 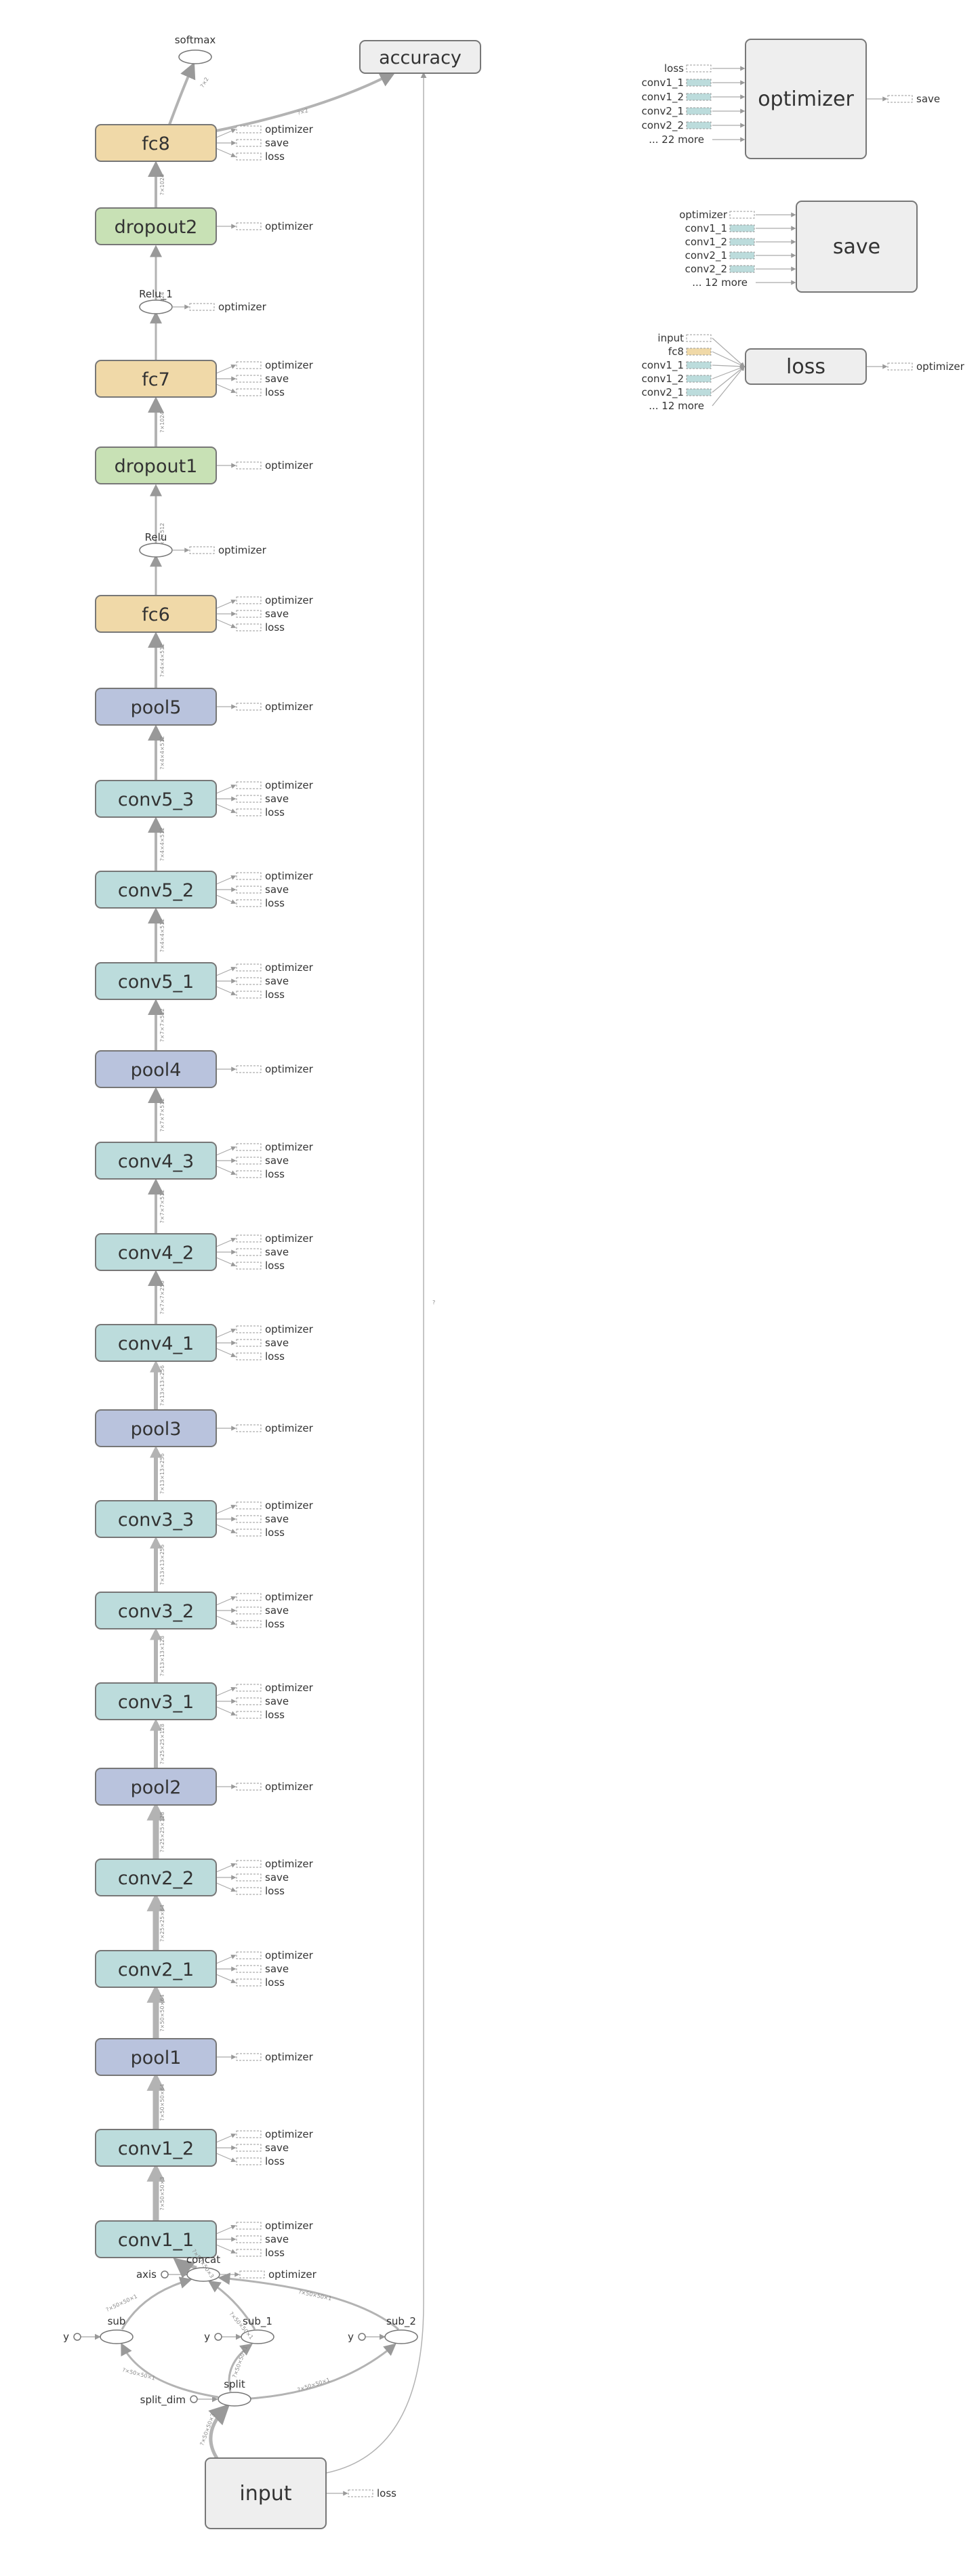 What do you see at coordinates (205, 83) in the screenshot?
I see `shape-label-fc8-softmax: ?×2` at bounding box center [205, 83].